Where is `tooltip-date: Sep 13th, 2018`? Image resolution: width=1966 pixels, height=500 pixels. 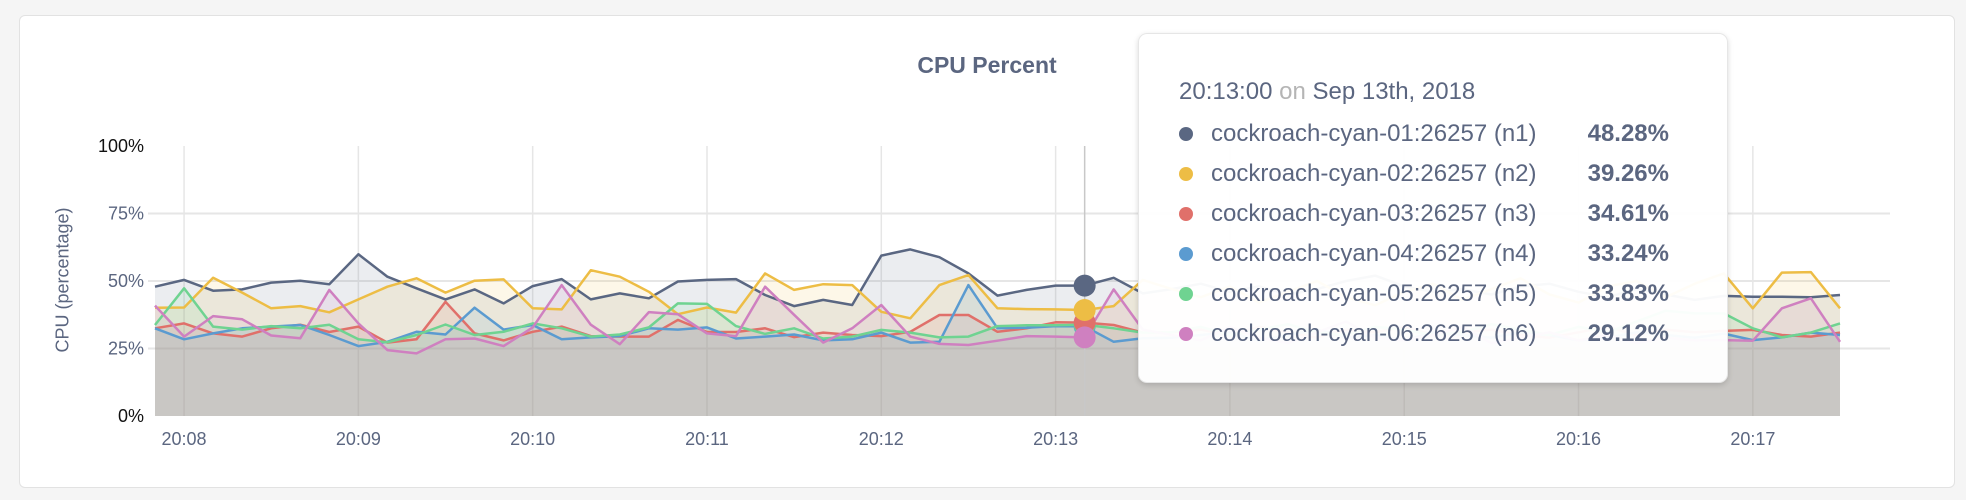
tooltip-date: Sep 13th, 2018 is located at coordinates (1394, 91).